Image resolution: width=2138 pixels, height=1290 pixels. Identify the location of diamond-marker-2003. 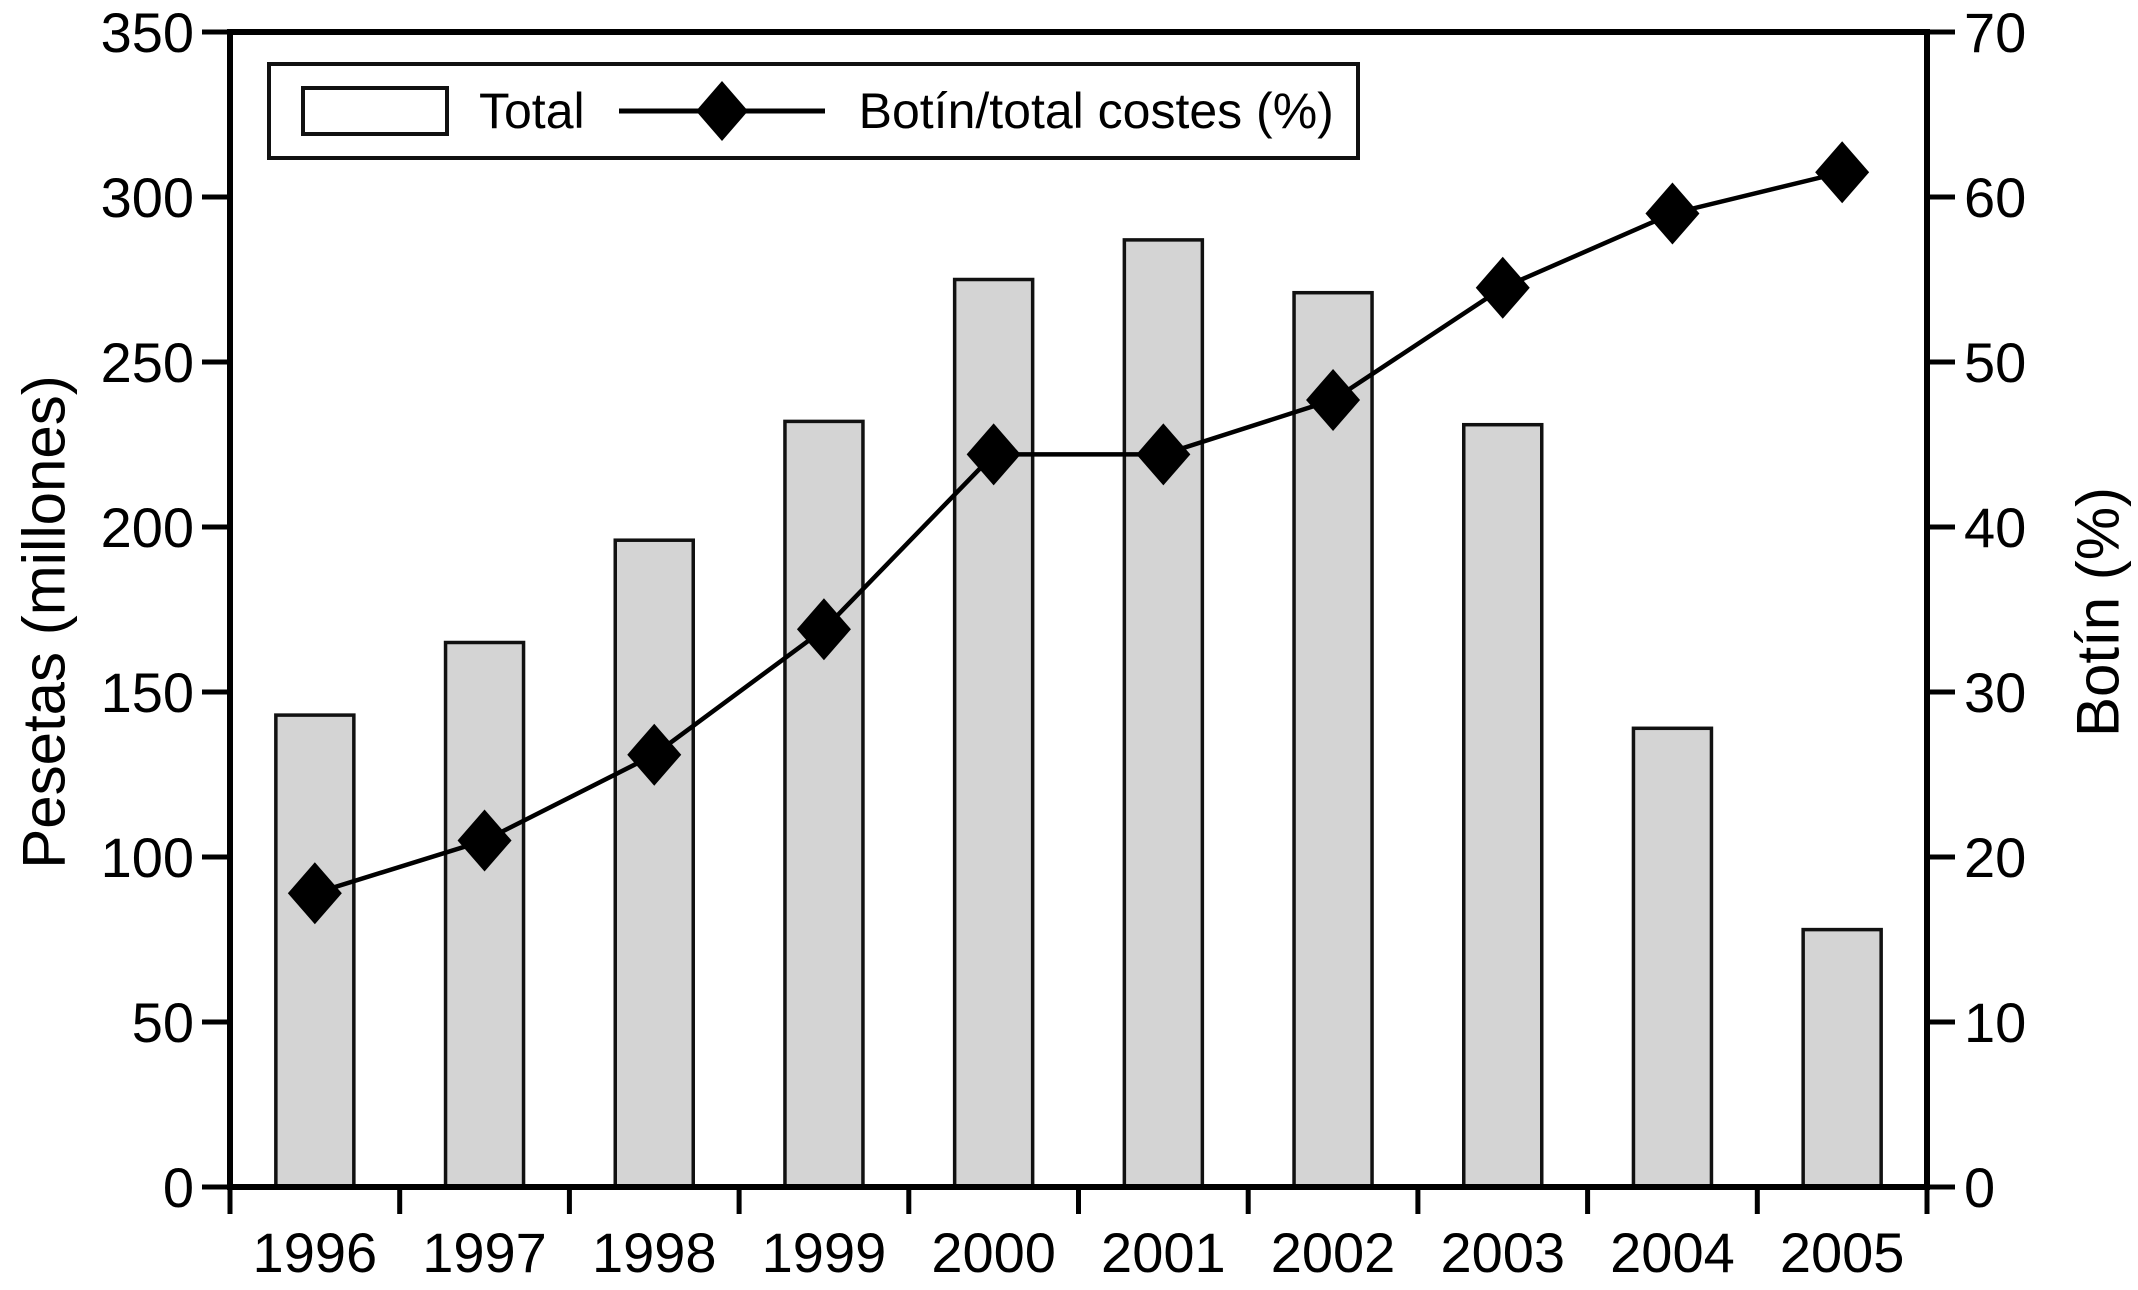
(1502, 287).